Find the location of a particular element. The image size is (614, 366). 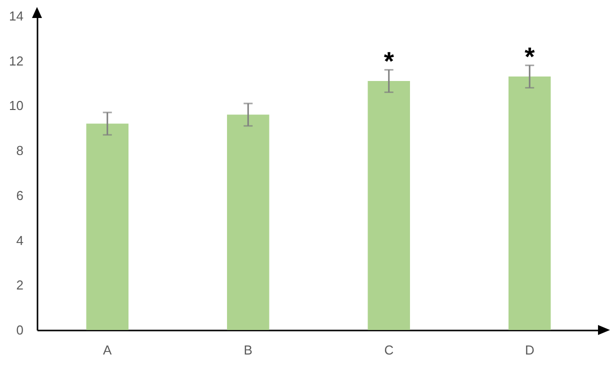

y-tick-label: 14 is located at coordinates (16, 16).